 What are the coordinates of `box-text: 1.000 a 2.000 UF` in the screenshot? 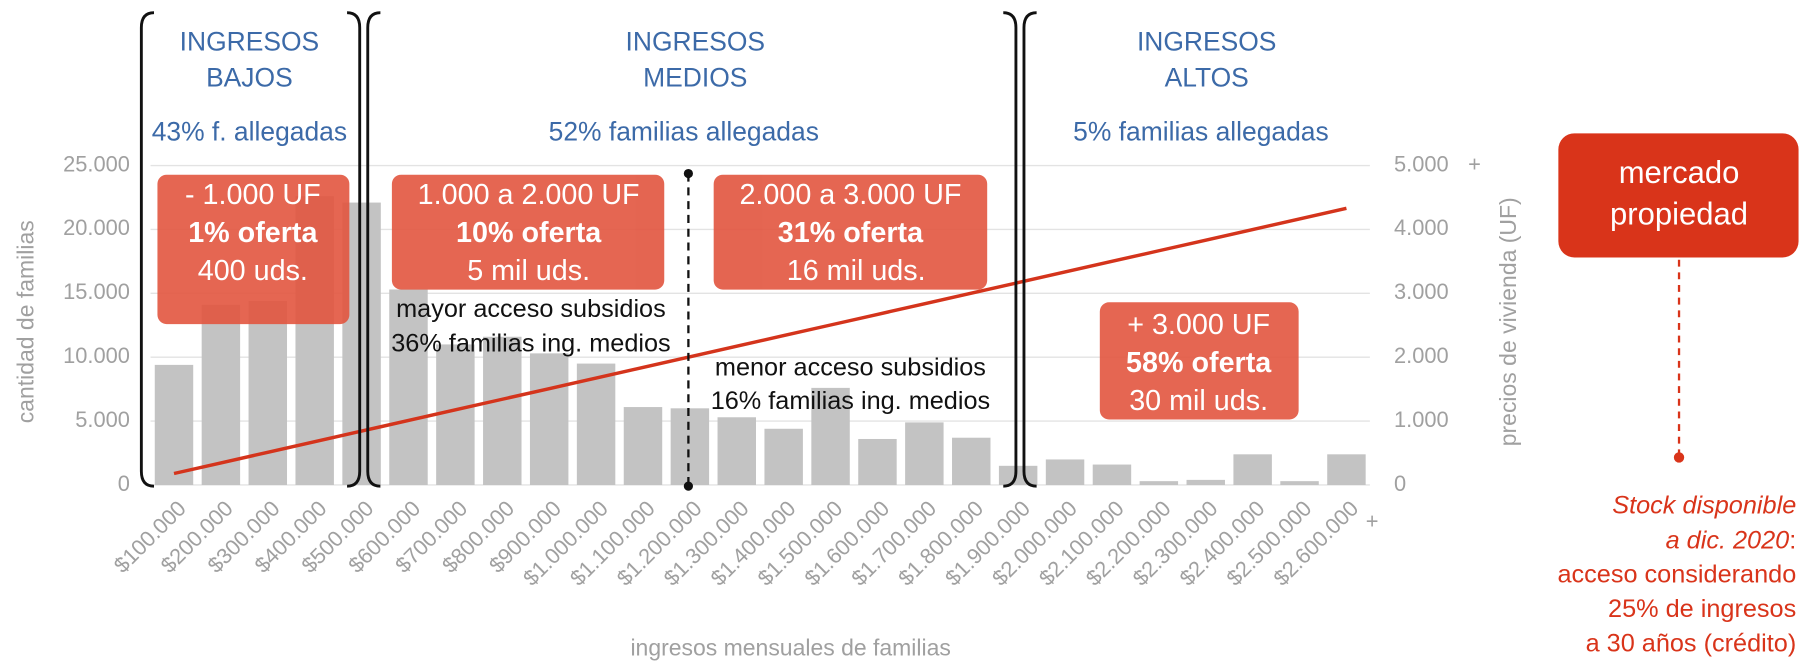 It's located at (529, 195).